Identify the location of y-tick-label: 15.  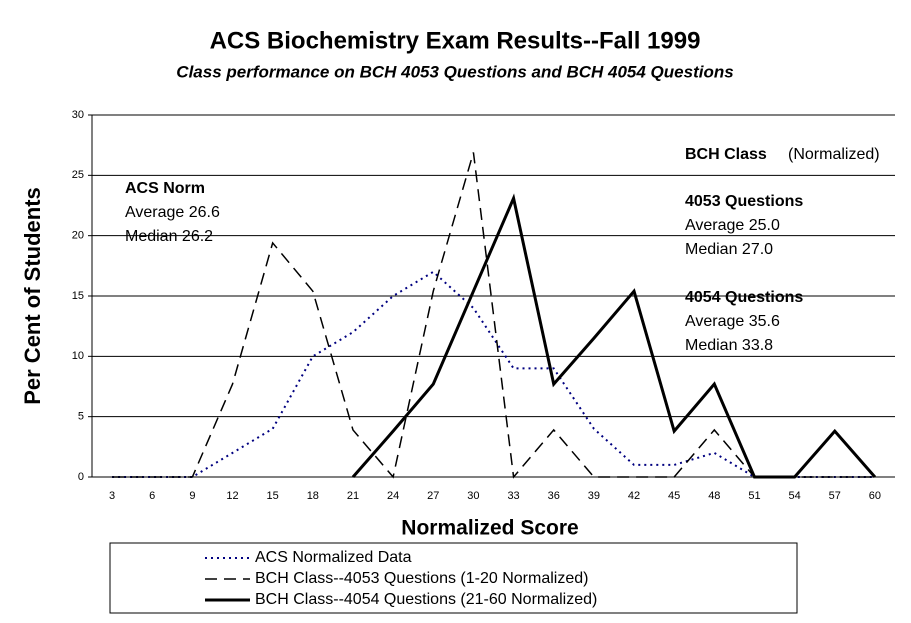
(78, 296).